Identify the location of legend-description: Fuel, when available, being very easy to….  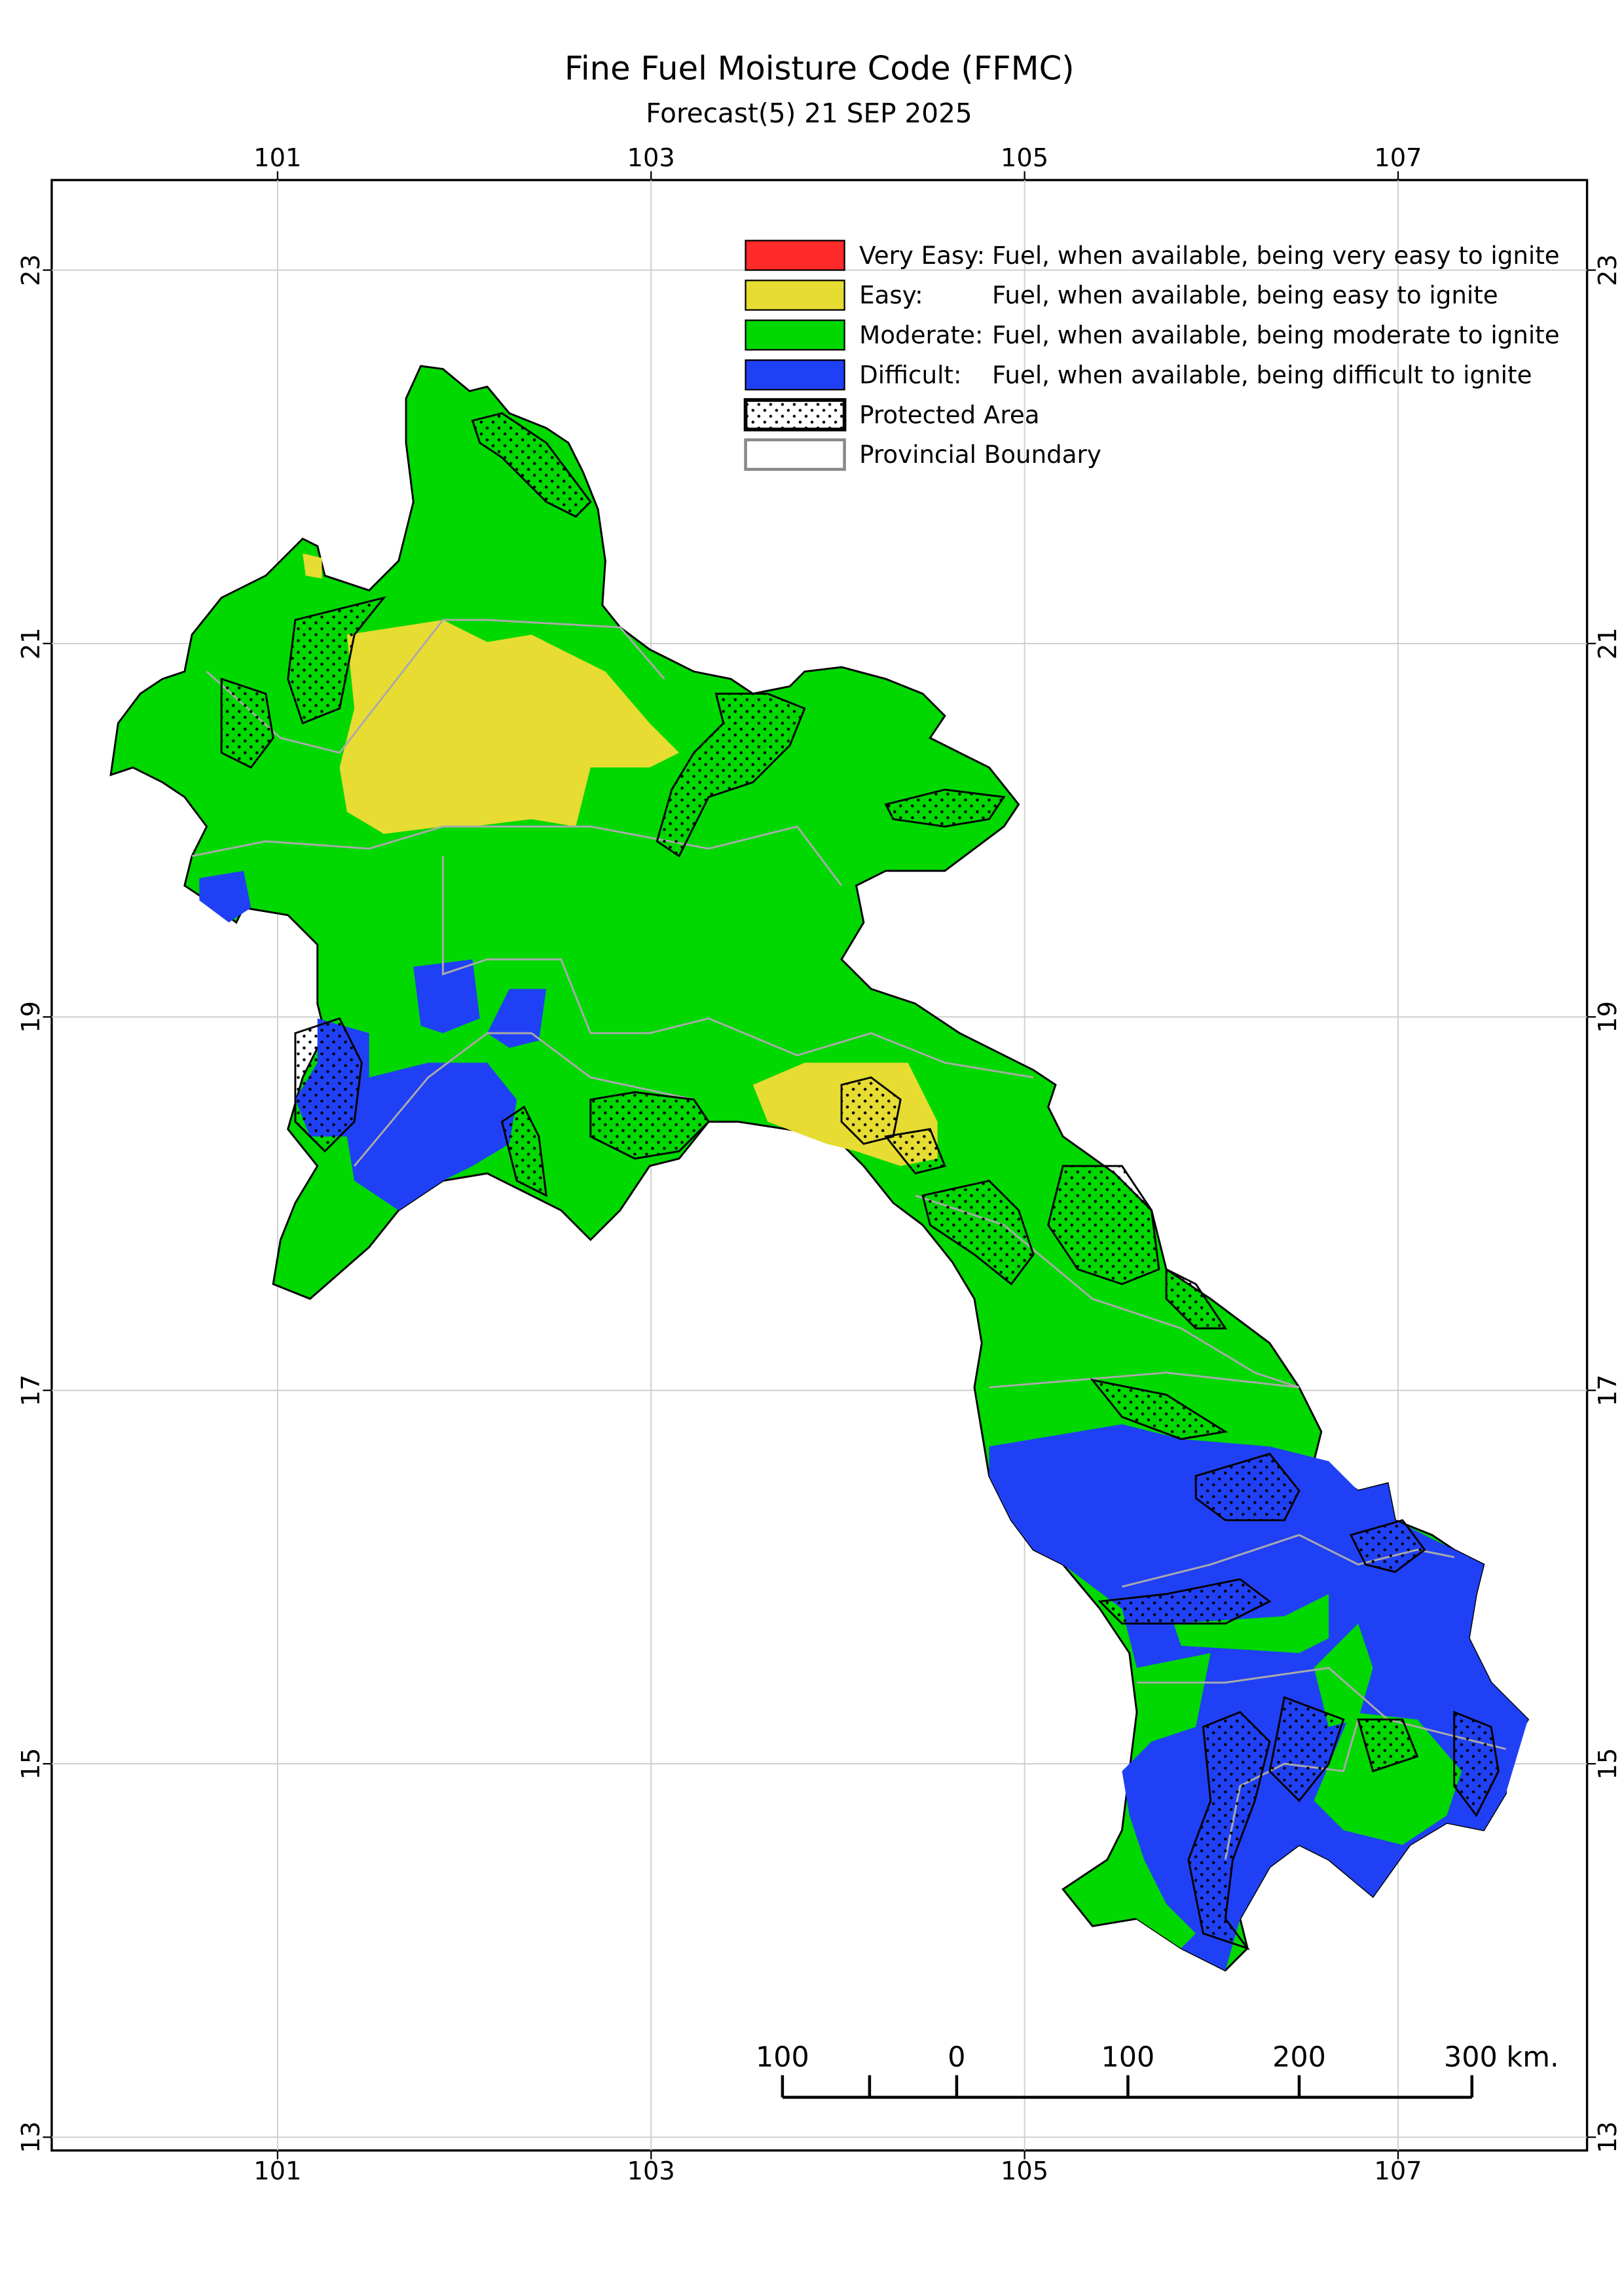
(1276, 255).